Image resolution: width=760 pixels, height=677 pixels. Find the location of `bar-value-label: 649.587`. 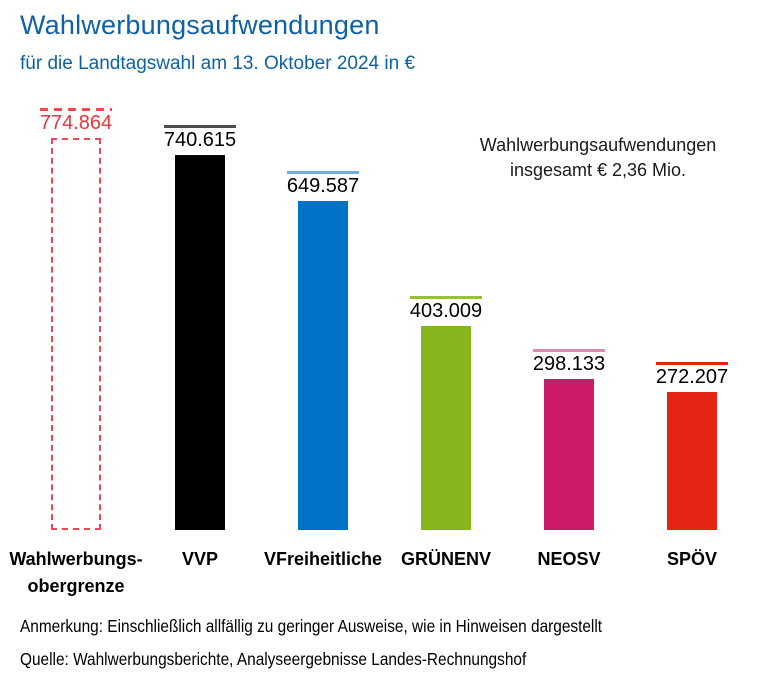

bar-value-label: 649.587 is located at coordinates (323, 186).